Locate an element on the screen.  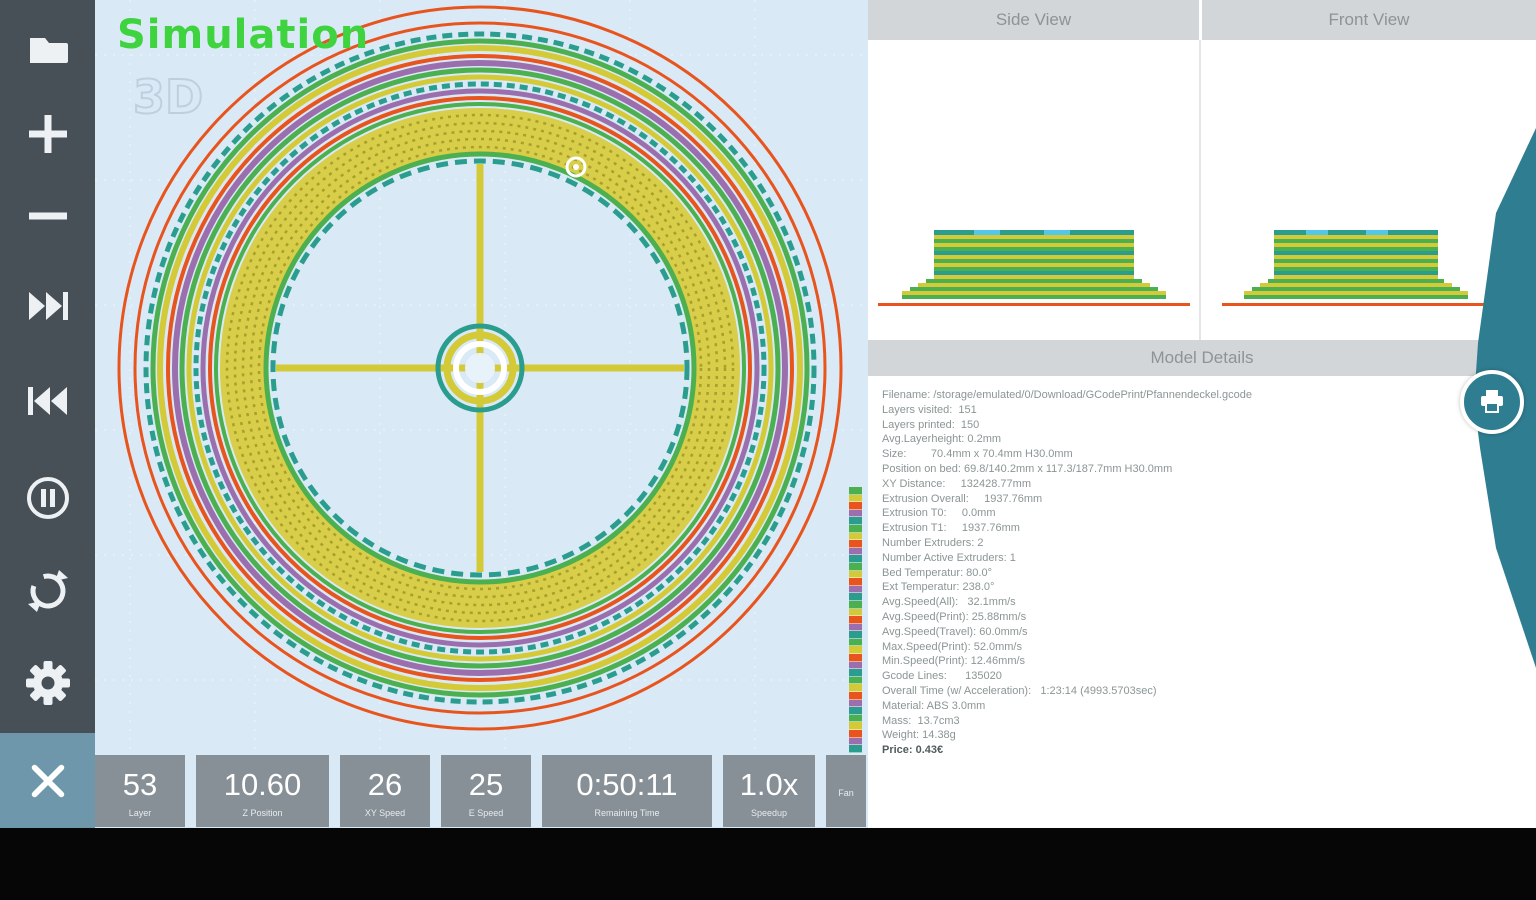
detail-line: Extrusion T1: 1937.76mm is located at coordinates (951, 528).